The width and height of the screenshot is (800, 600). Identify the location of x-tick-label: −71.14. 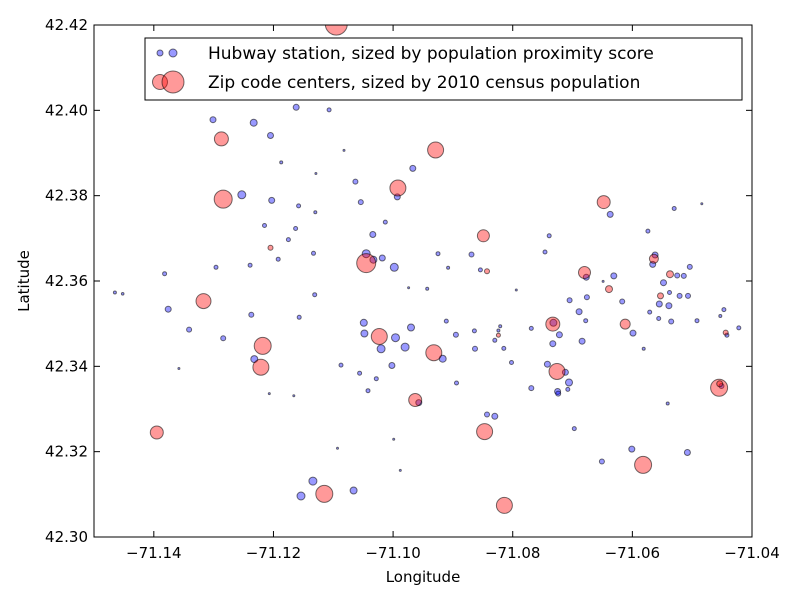
(154, 553).